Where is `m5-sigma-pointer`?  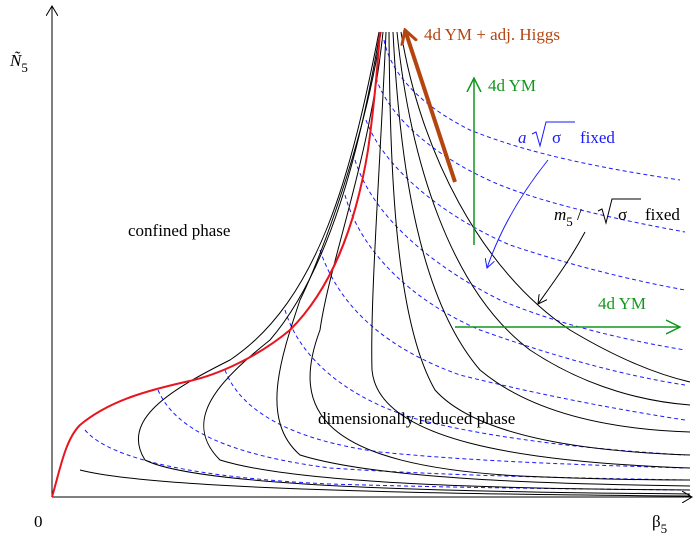 m5-sigma-pointer is located at coordinates (562, 267).